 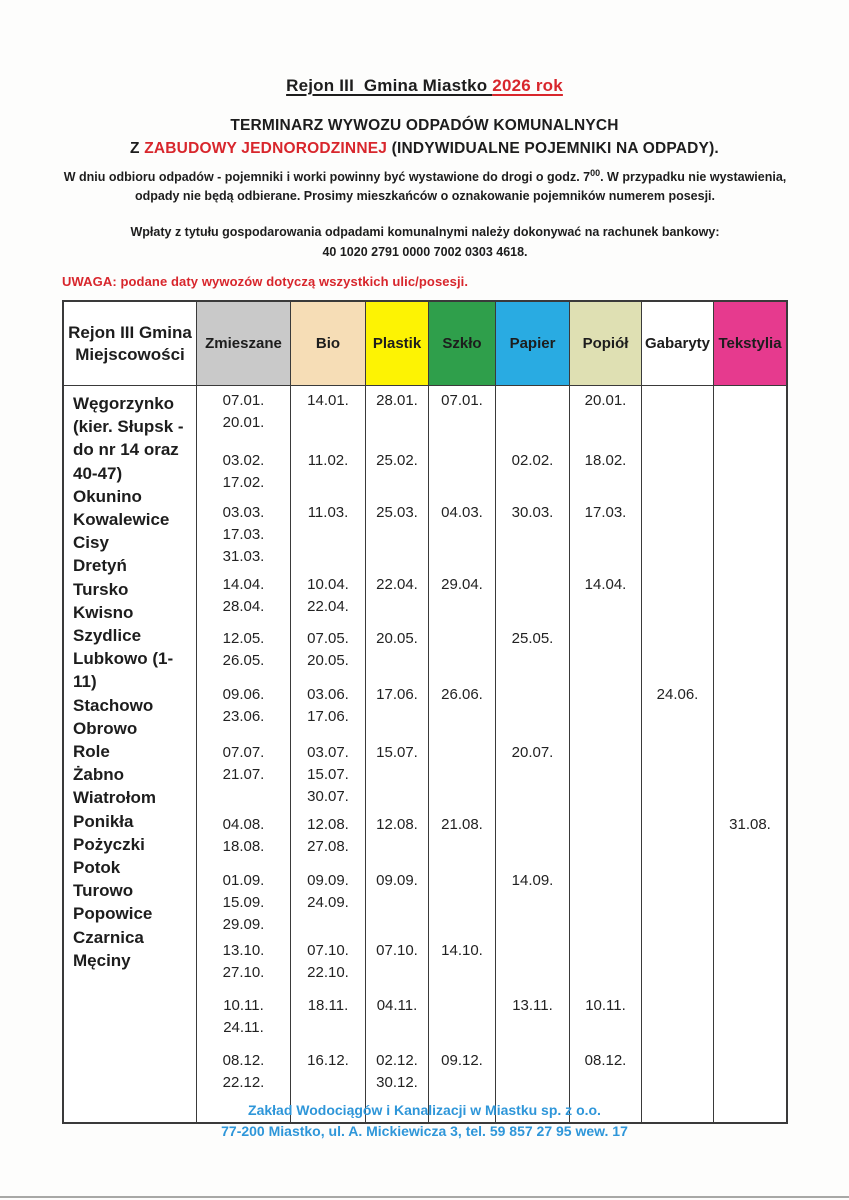 What do you see at coordinates (244, 416) in the screenshot?
I see `month-cell-zmieszane: 07.01. 20.01.` at bounding box center [244, 416].